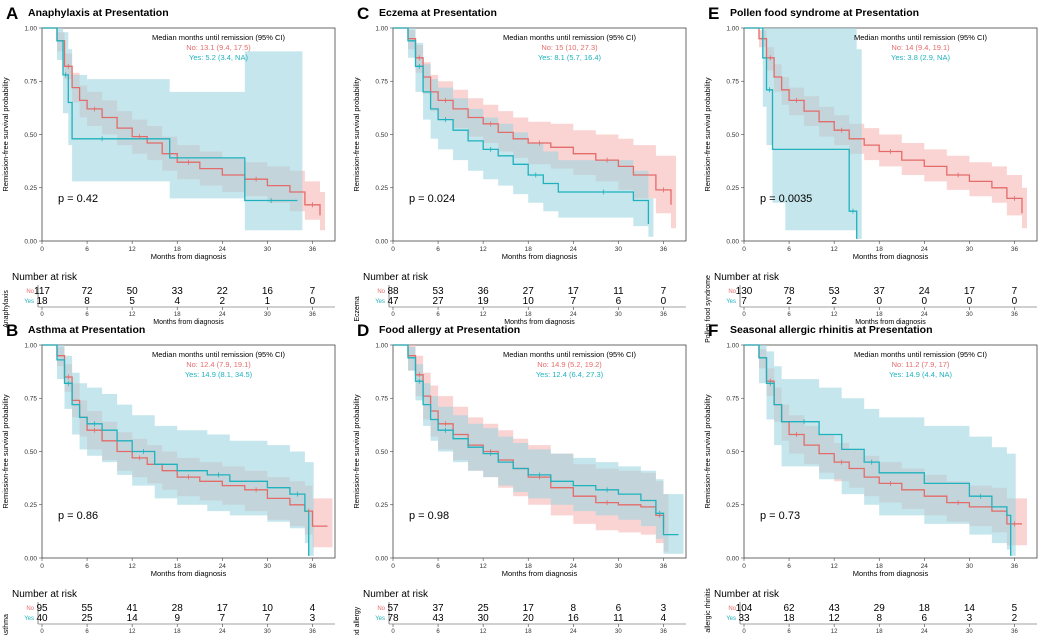  Describe the element at coordinates (429, 516) in the screenshot. I see `p-value: p = 0.98` at that location.